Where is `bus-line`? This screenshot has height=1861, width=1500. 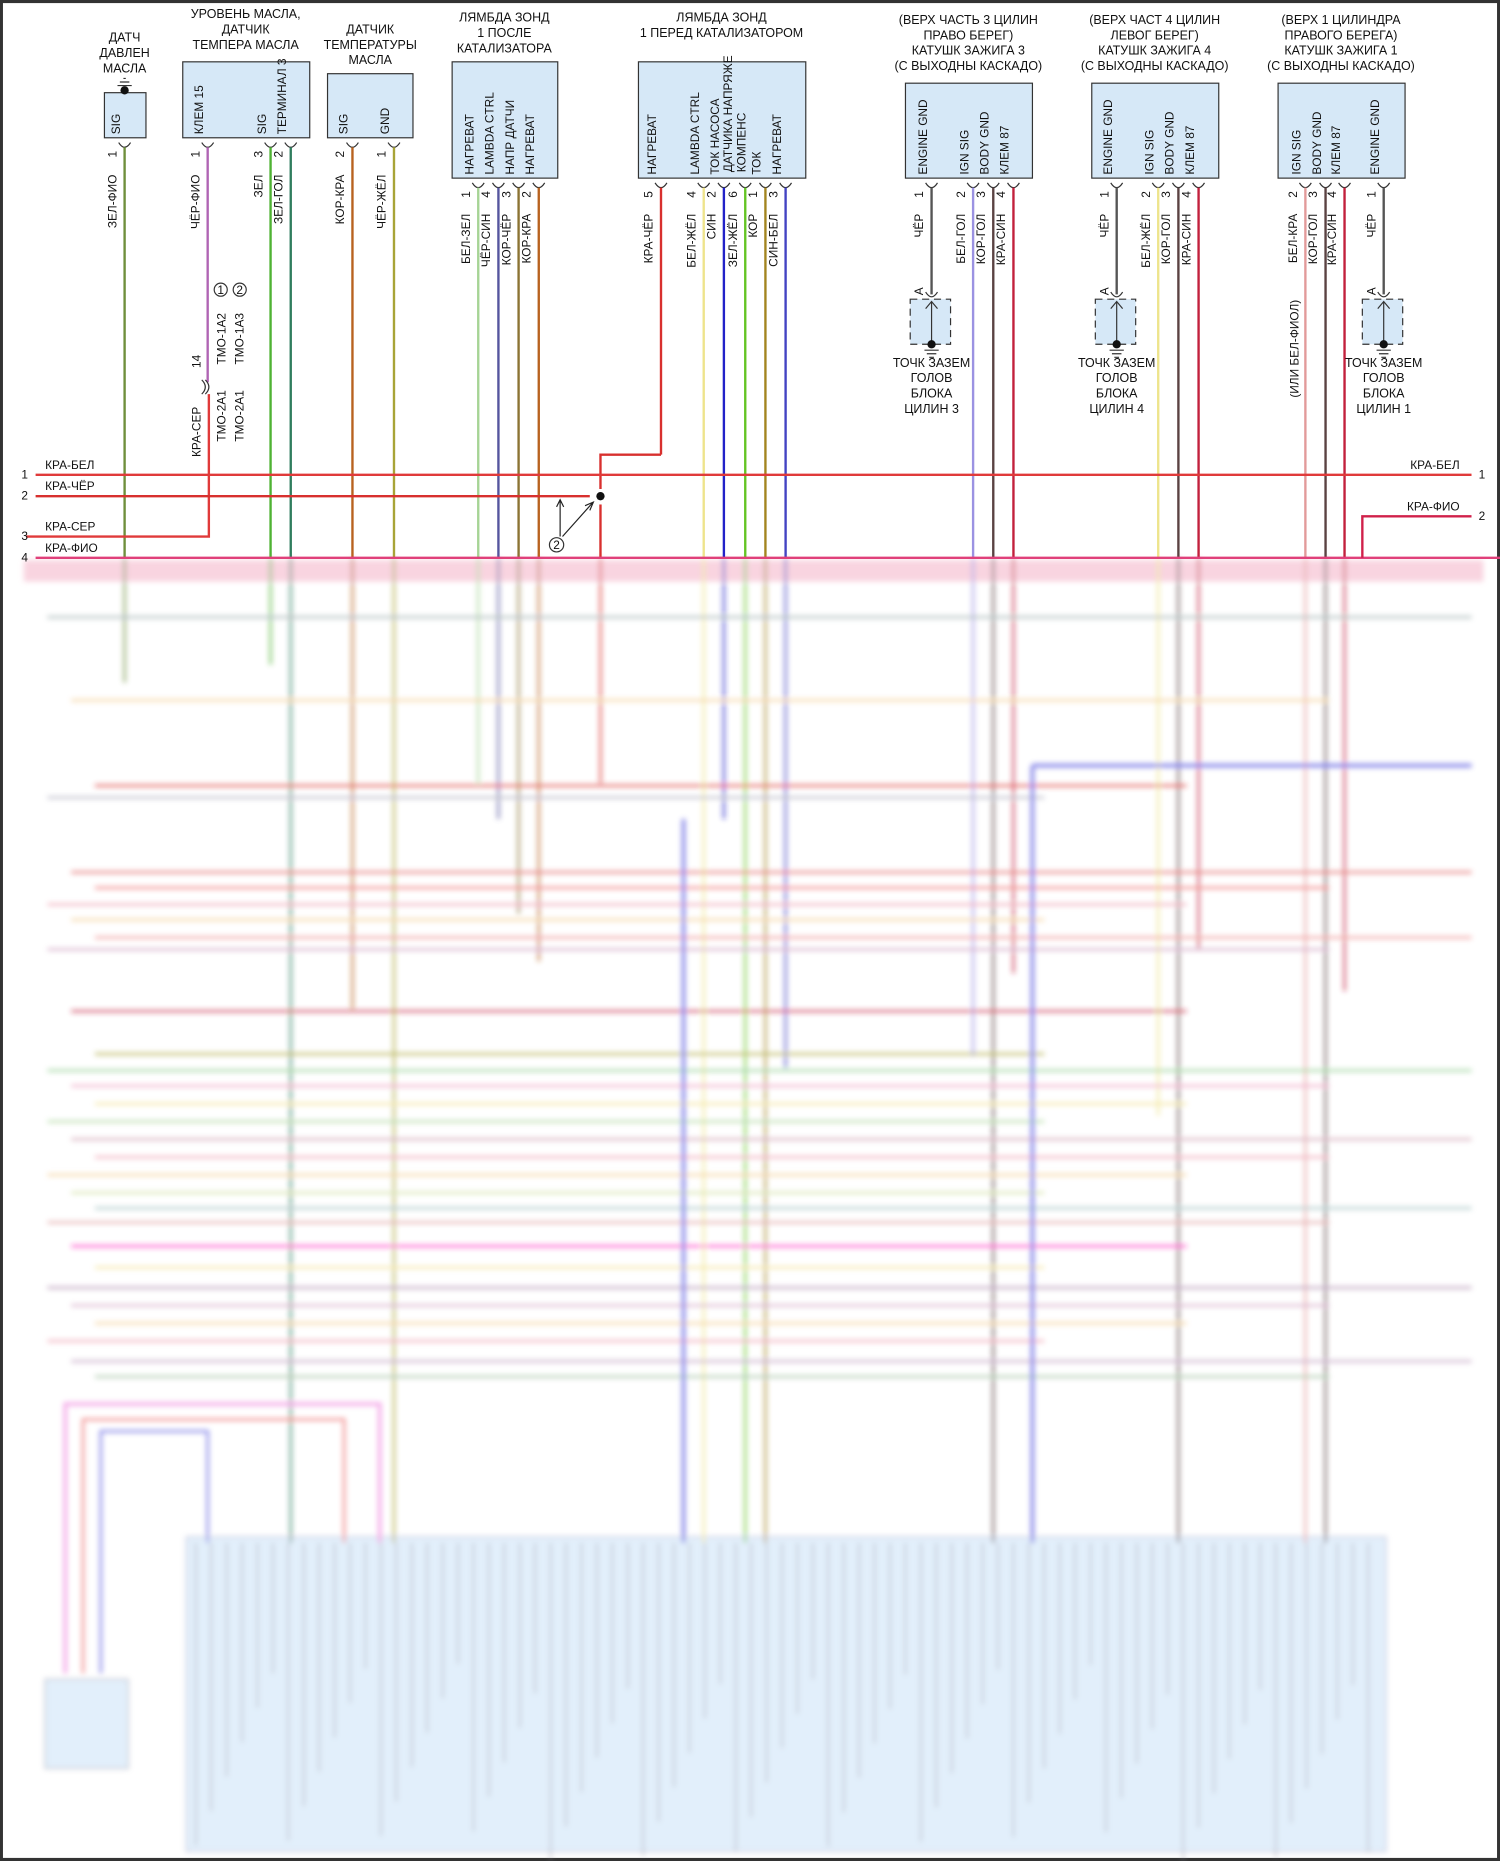
bus-line is located at coordinates (1416, 536).